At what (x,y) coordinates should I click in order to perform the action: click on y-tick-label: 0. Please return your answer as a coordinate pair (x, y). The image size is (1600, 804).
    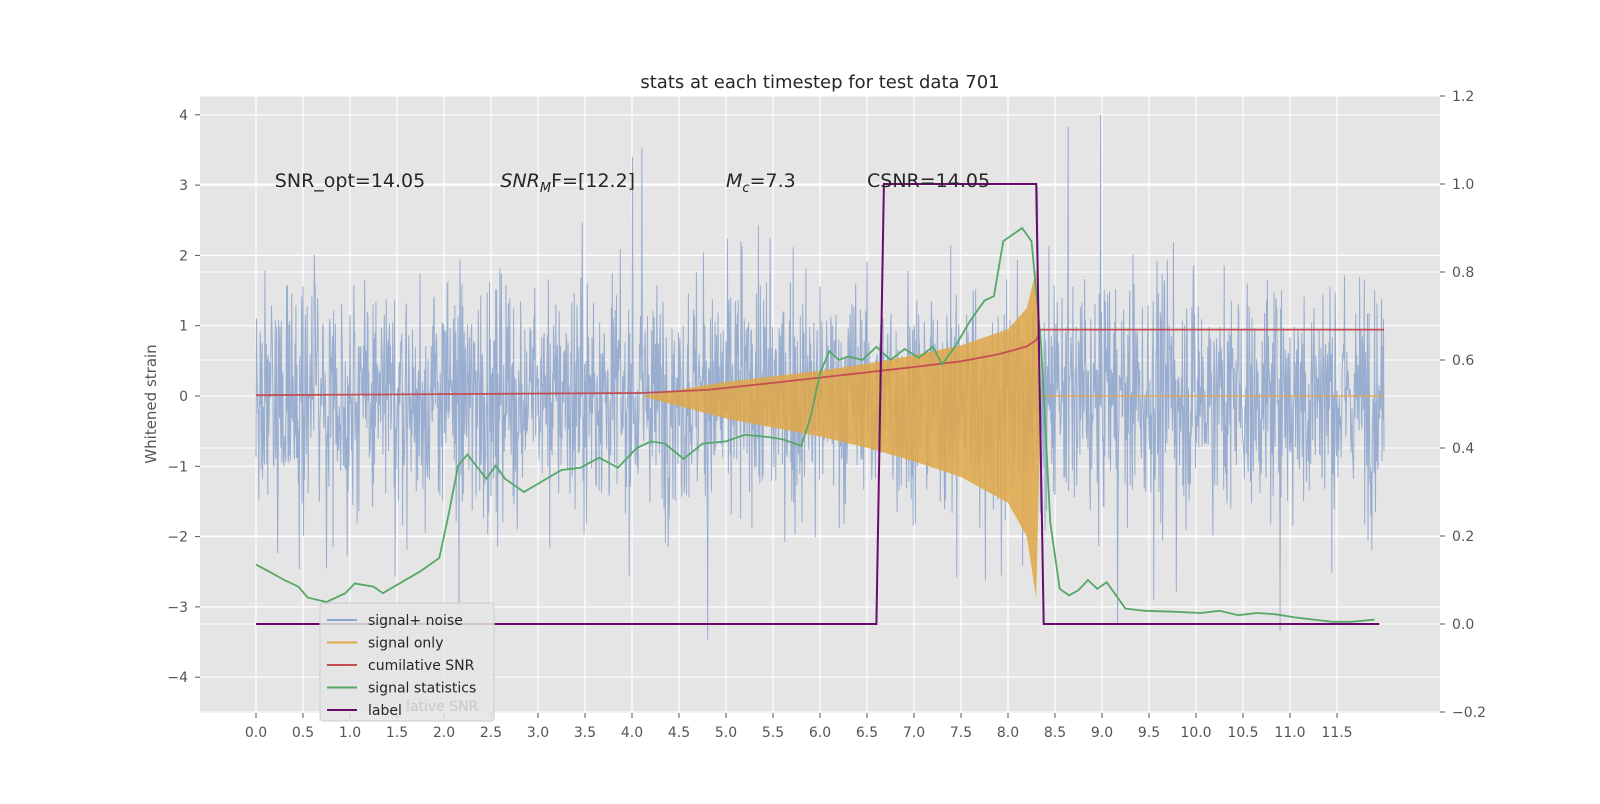
    Looking at the image, I should click on (183, 397).